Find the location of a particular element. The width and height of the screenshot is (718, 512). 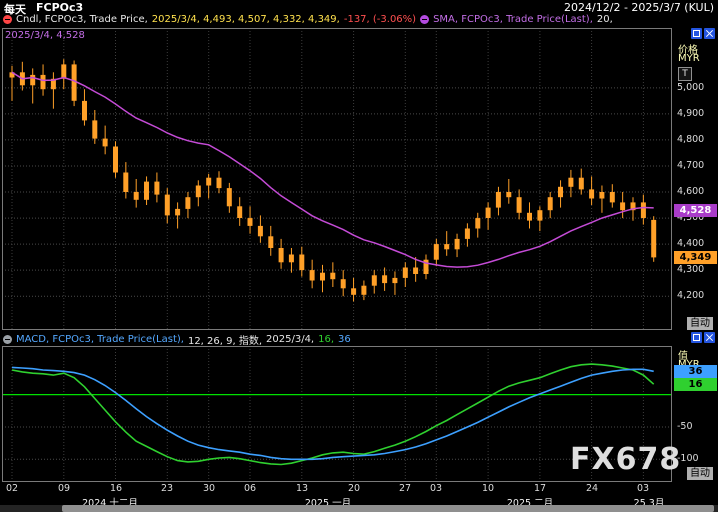

candle-series-name: Cndl, FCPOc3, Trade Price, is located at coordinates (82, 19).